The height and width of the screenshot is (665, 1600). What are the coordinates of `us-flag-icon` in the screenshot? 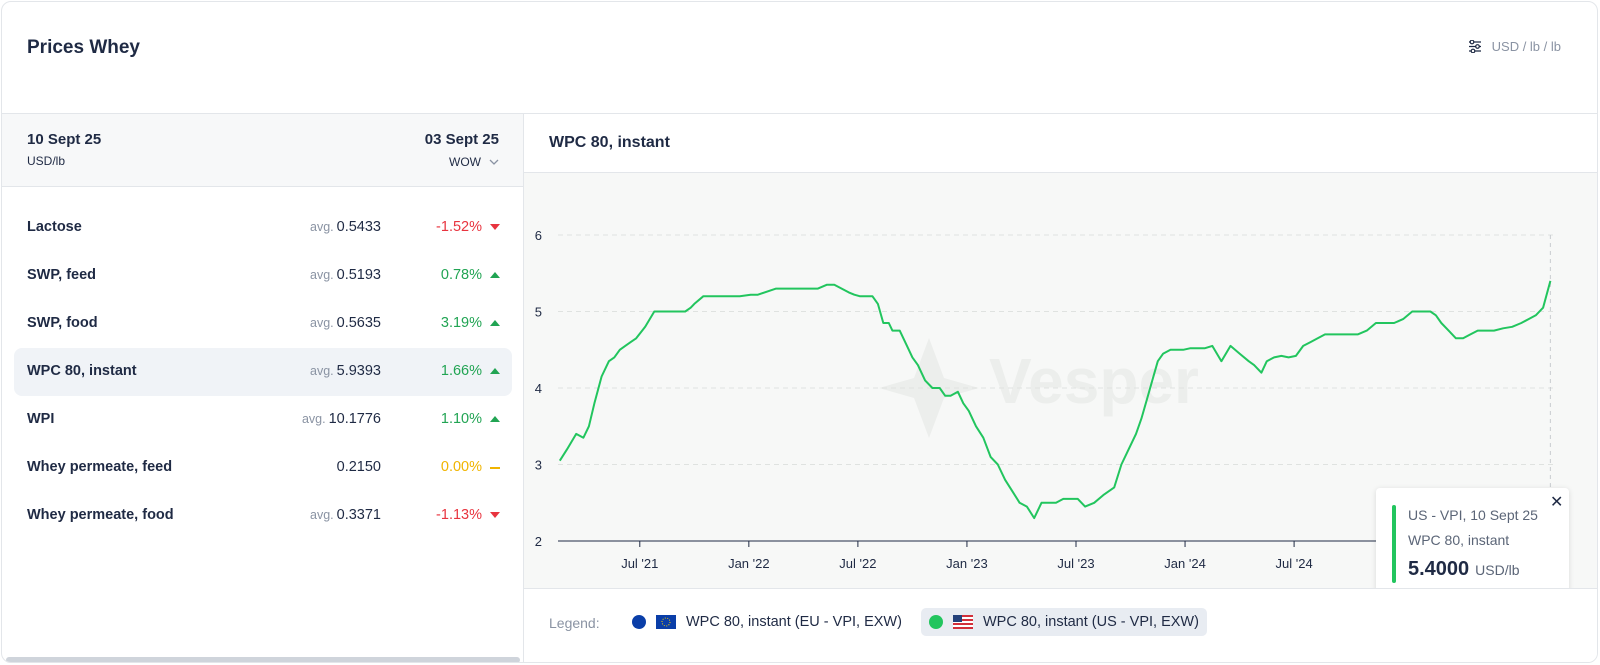 It's located at (963, 622).